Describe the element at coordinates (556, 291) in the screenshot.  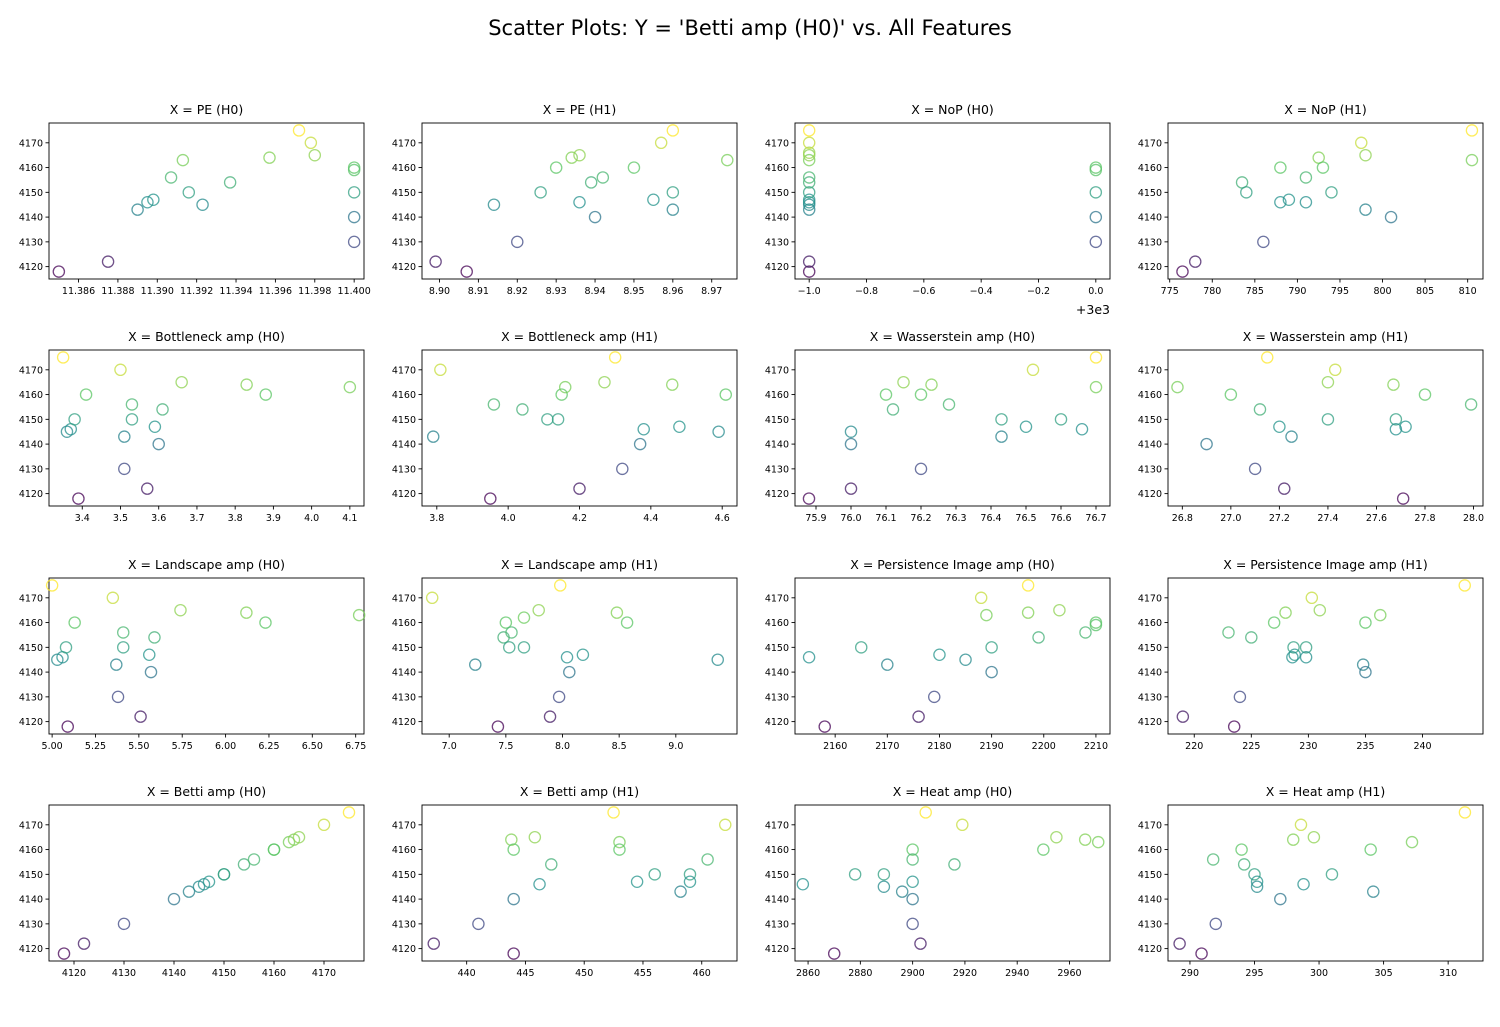
I see `x-tick-label: 8.93` at that location.